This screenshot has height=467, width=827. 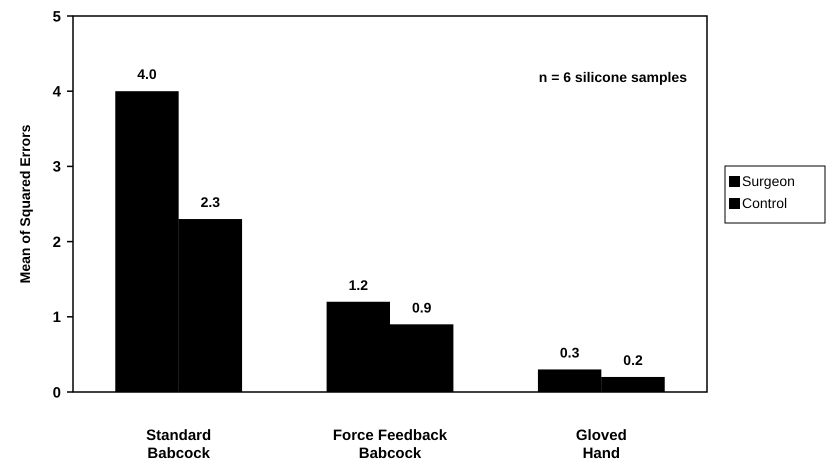 What do you see at coordinates (57, 91) in the screenshot?
I see `y-tick-label: 4` at bounding box center [57, 91].